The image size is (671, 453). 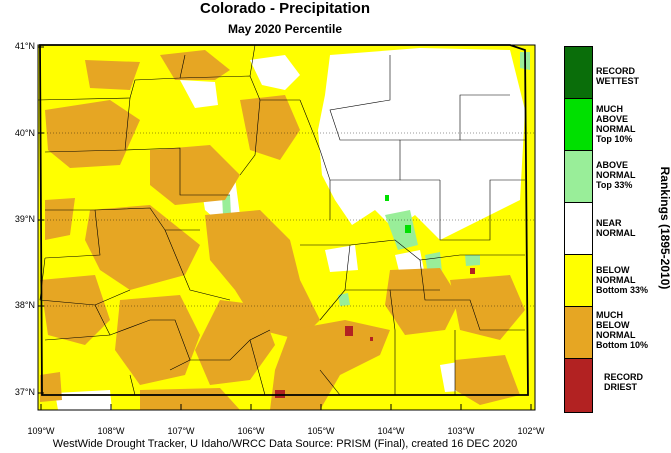 I want to click on rankings-axis-title: Rankings (1895-2010), so click(x=664, y=228).